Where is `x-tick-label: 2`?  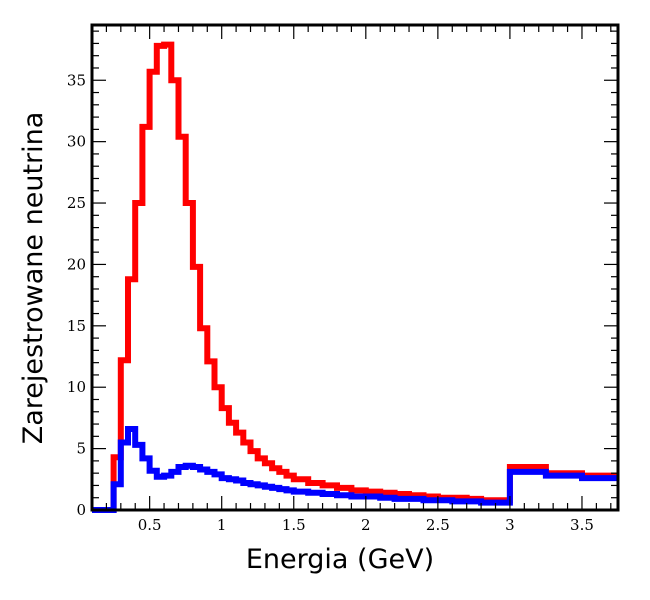 x-tick-label: 2 is located at coordinates (366, 525).